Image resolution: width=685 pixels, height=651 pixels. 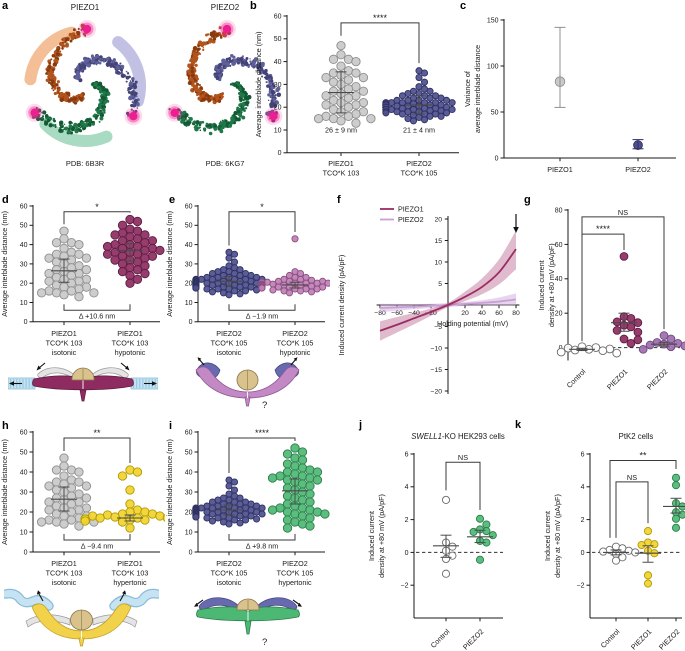 What do you see at coordinates (440, 284) in the screenshot?
I see `svg-text: 5` at bounding box center [440, 284].